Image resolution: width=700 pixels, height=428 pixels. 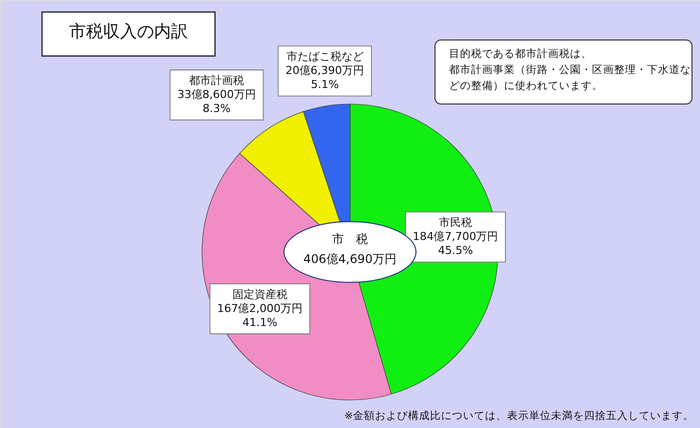 What do you see at coordinates (128, 32) in the screenshot?
I see `chart-title: 市税収入の内訳` at bounding box center [128, 32].